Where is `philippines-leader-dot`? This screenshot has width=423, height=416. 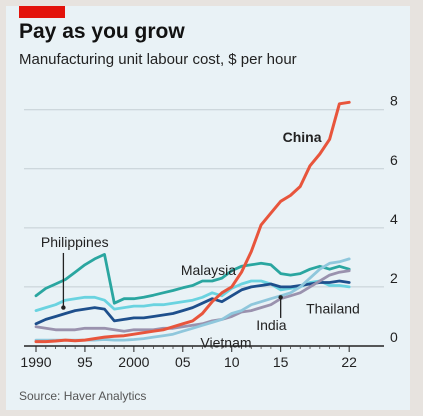
philippines-leader-dot is located at coordinates (63, 307).